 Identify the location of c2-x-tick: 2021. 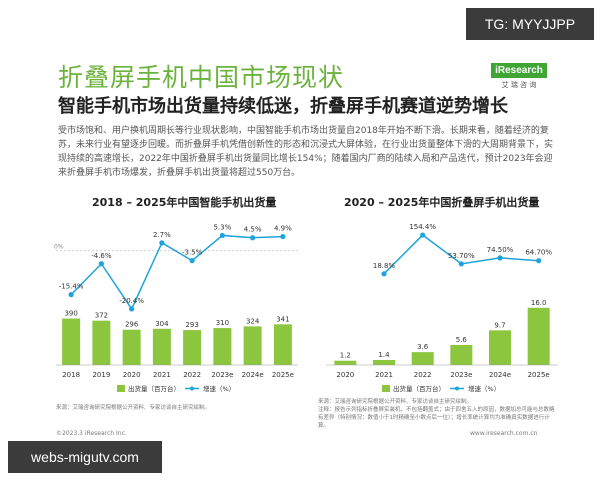
(384, 375).